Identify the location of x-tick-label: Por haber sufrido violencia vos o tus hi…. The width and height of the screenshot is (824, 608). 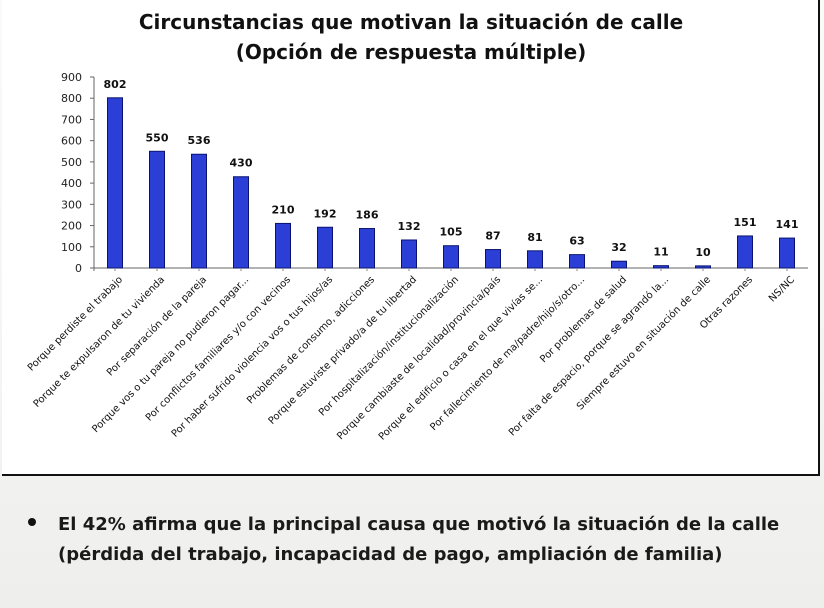
(252, 356).